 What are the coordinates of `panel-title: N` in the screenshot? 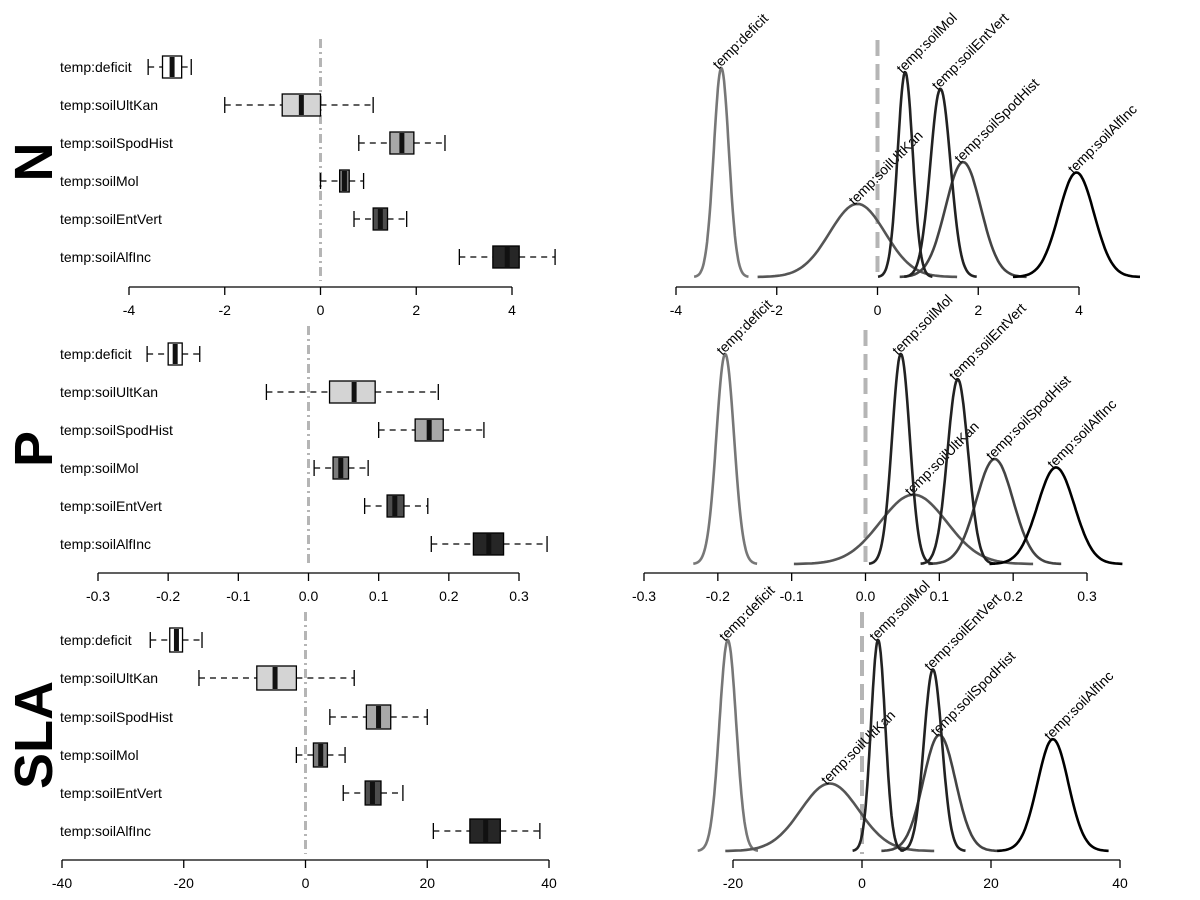 It's located at (34, 162).